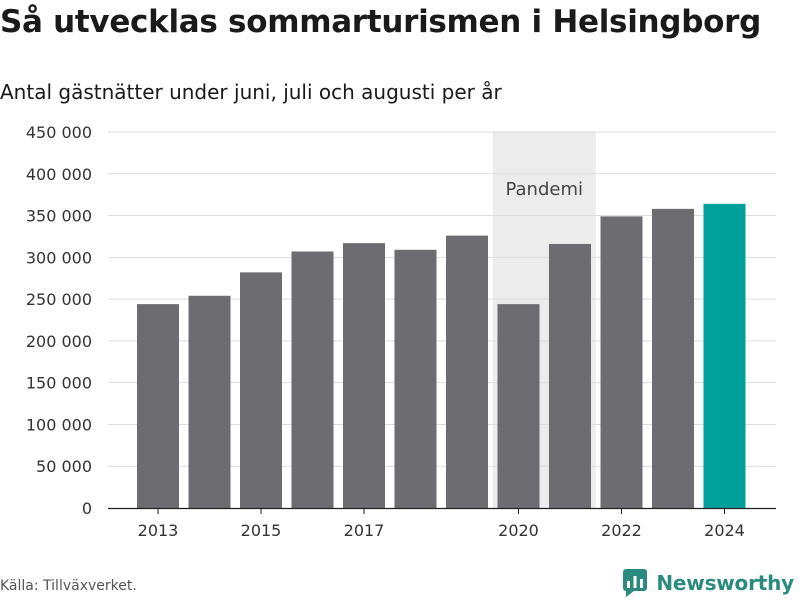 Image resolution: width=800 pixels, height=600 pixels. Describe the element at coordinates (59, 341) in the screenshot. I see `y-tick-label: 200 000` at that location.